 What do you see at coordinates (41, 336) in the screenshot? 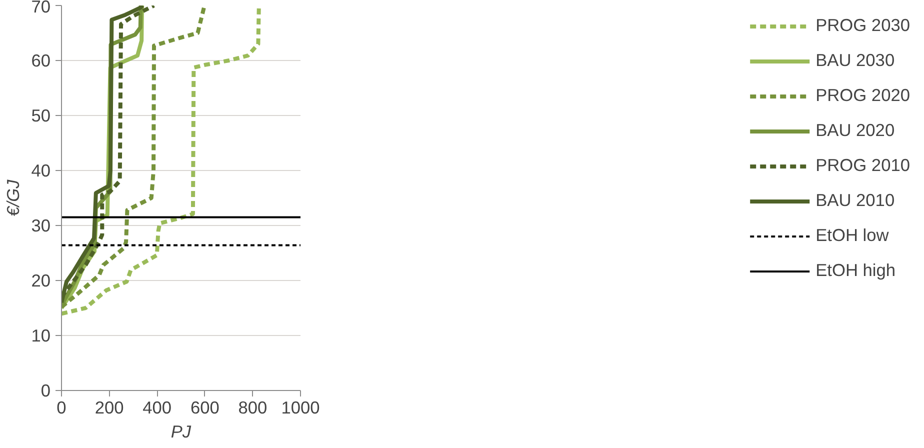
I see `y-tick-label: 10` at bounding box center [41, 336].